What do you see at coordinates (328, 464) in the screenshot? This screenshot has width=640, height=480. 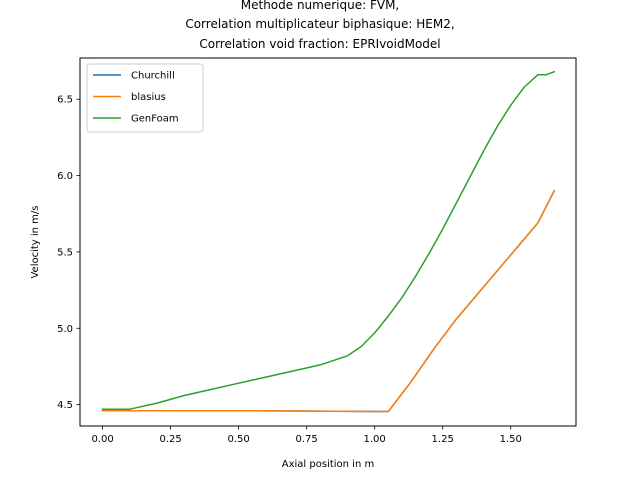 I see `x-axis-label: Axial position in m` at bounding box center [328, 464].